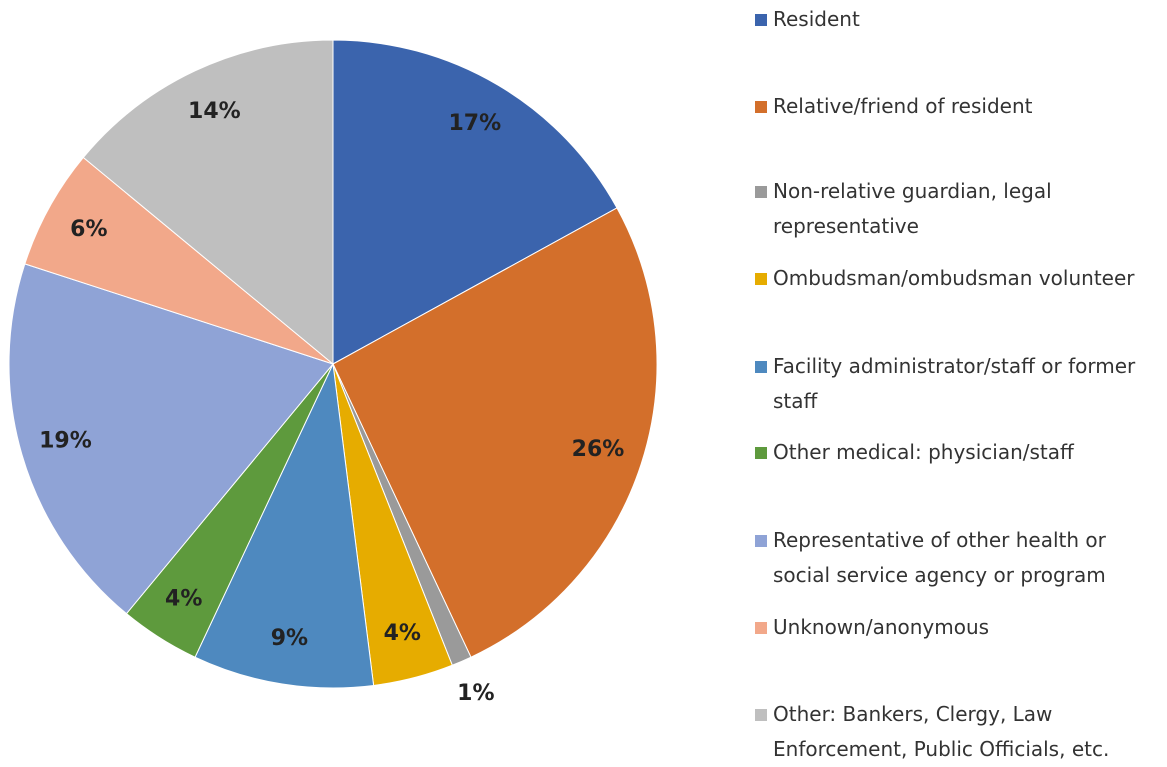 The height and width of the screenshot is (767, 1167). Describe the element at coordinates (475, 693) in the screenshot. I see `data-label: 1%` at that location.